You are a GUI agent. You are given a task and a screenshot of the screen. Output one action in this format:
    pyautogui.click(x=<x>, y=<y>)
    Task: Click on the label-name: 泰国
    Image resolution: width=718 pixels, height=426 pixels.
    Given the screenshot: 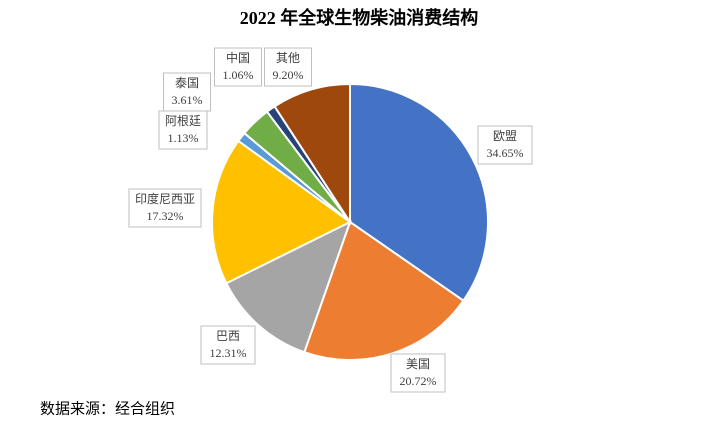 What is the action you would take?
    pyautogui.click(x=187, y=83)
    